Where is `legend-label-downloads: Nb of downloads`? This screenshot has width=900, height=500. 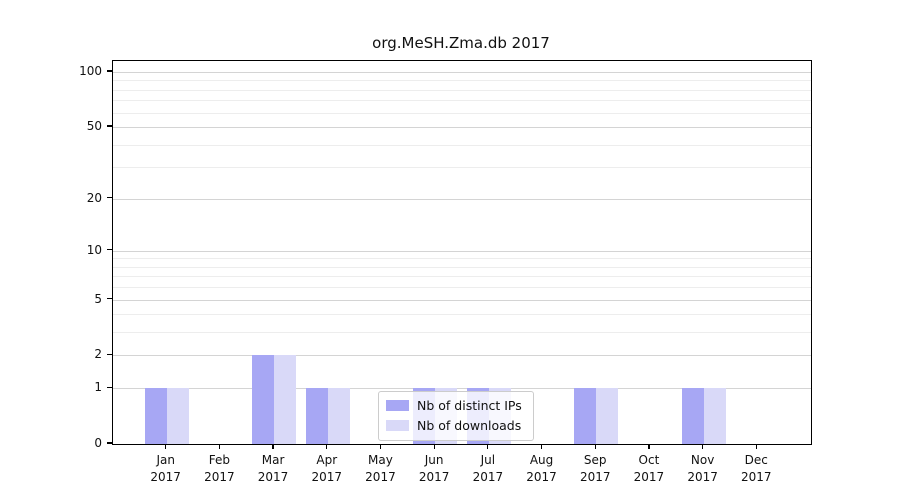
legend-label-downloads: Nb of downloads is located at coordinates (469, 425).